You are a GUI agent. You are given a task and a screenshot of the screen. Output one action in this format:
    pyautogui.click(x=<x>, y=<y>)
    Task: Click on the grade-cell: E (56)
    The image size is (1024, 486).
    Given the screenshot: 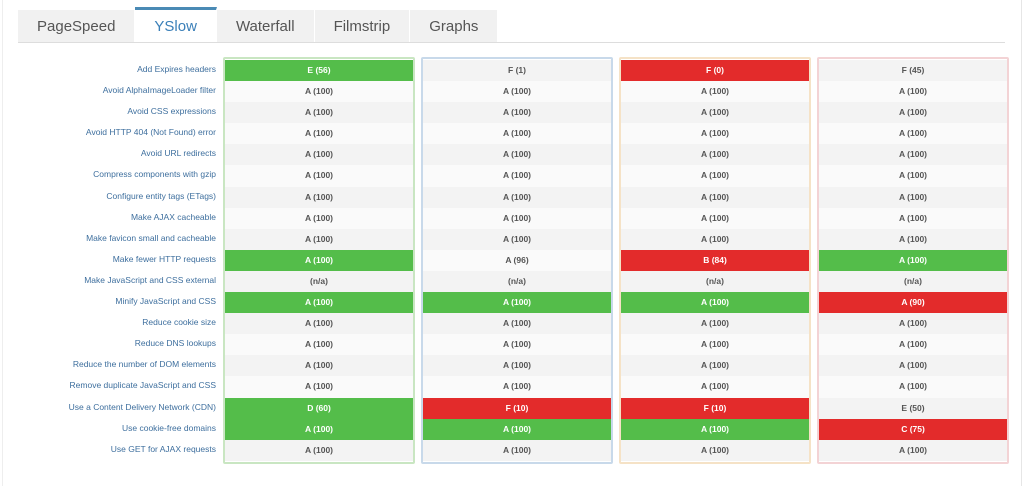 What is the action you would take?
    pyautogui.click(x=319, y=71)
    